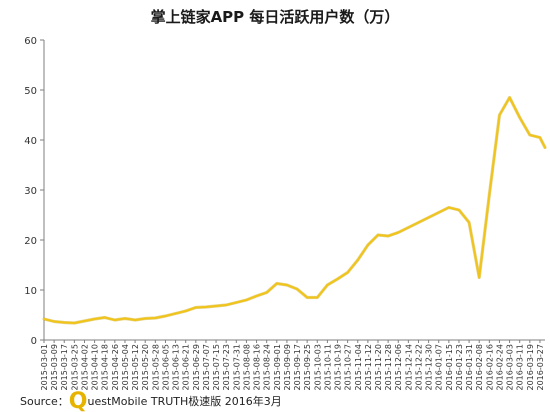 The image size is (550, 412). Describe the element at coordinates (30, 91) in the screenshot. I see `y-tick-label: 50` at that location.